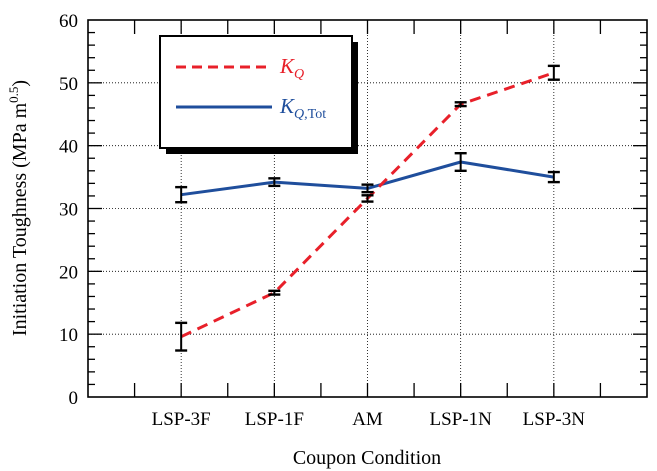 Image resolution: width=657 pixels, height=471 pixels. I want to click on y-tick-label: 60, so click(68, 21).